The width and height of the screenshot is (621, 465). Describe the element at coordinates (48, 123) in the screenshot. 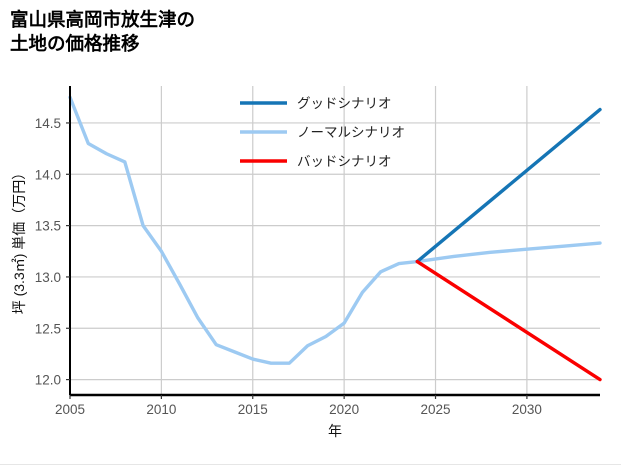

I see `y-tick-label: 14.5` at that location.